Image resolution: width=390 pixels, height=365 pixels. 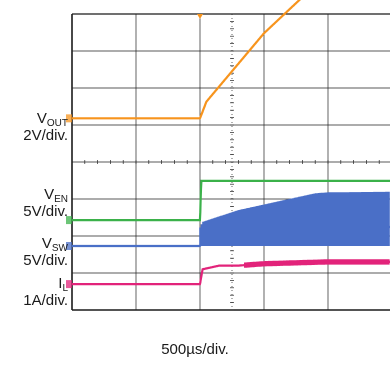 I want to click on vsw-label-main: V, so click(x=46, y=243).